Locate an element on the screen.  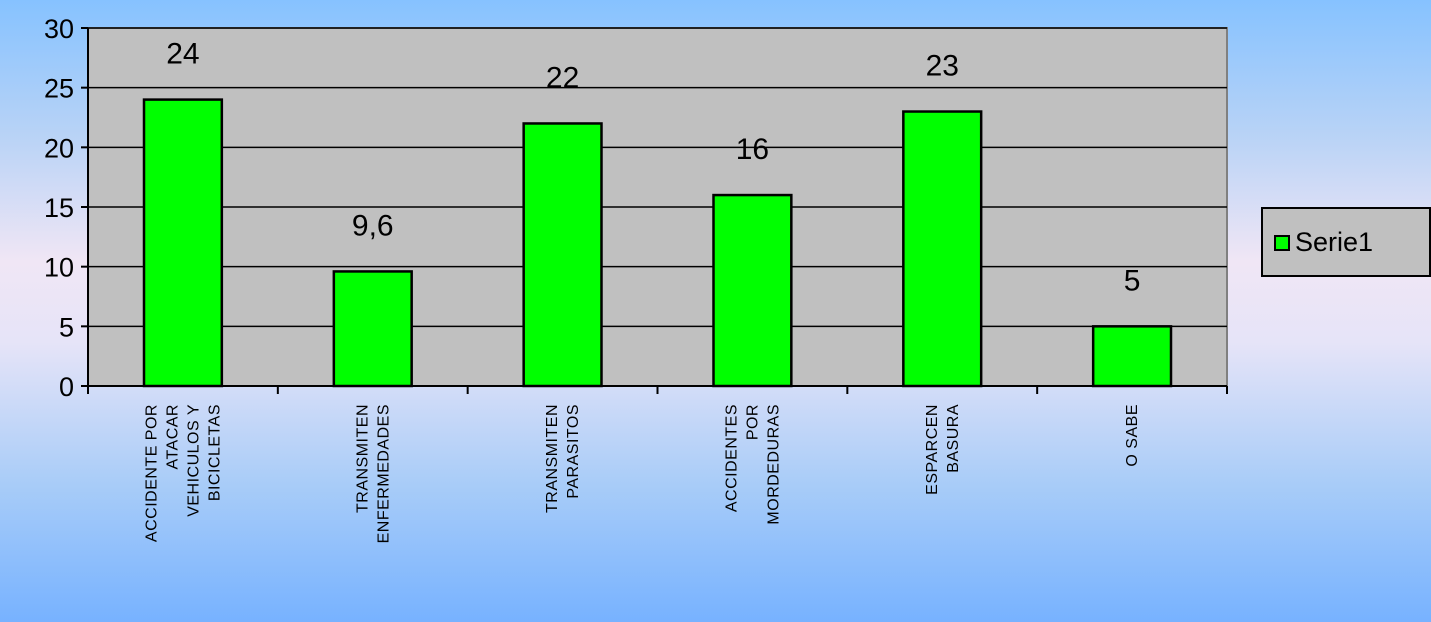
x-category-label-line: MORDEDURAS is located at coordinates (773, 464).